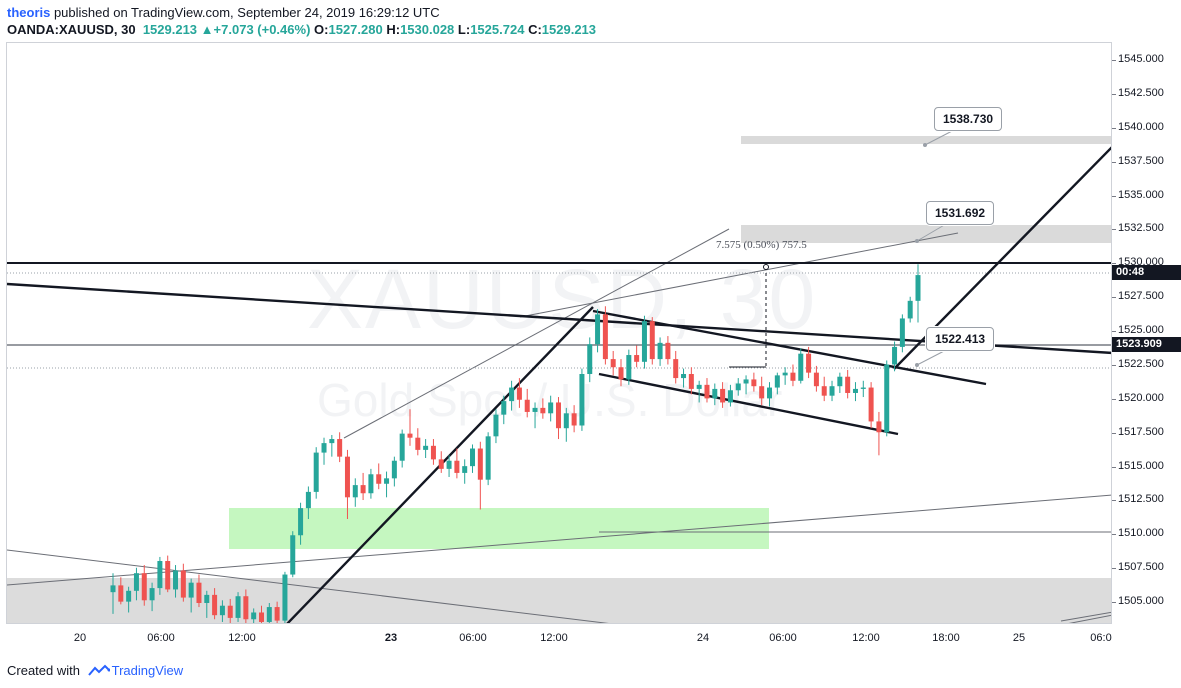 The image size is (1181, 688). What do you see at coordinates (207, 29) in the screenshot?
I see `up-arrow-icon: ▲` at bounding box center [207, 29].